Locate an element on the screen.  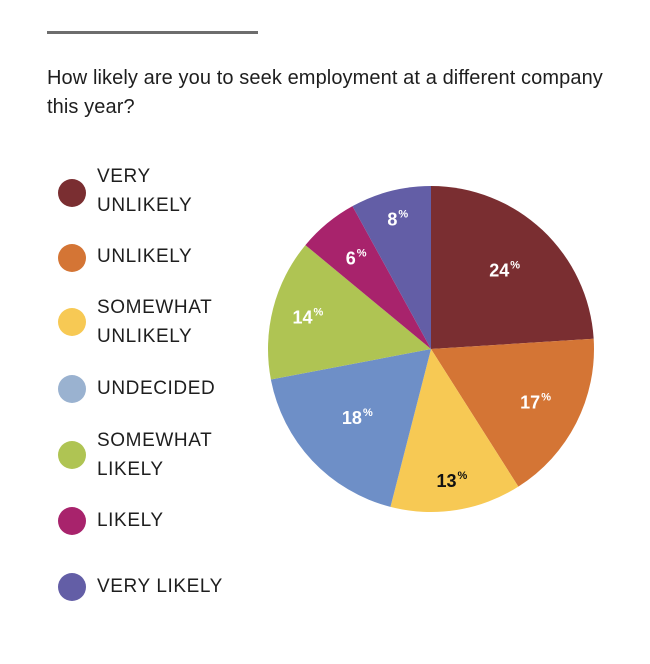
pie-data-label: 17% is located at coordinates (535, 401).